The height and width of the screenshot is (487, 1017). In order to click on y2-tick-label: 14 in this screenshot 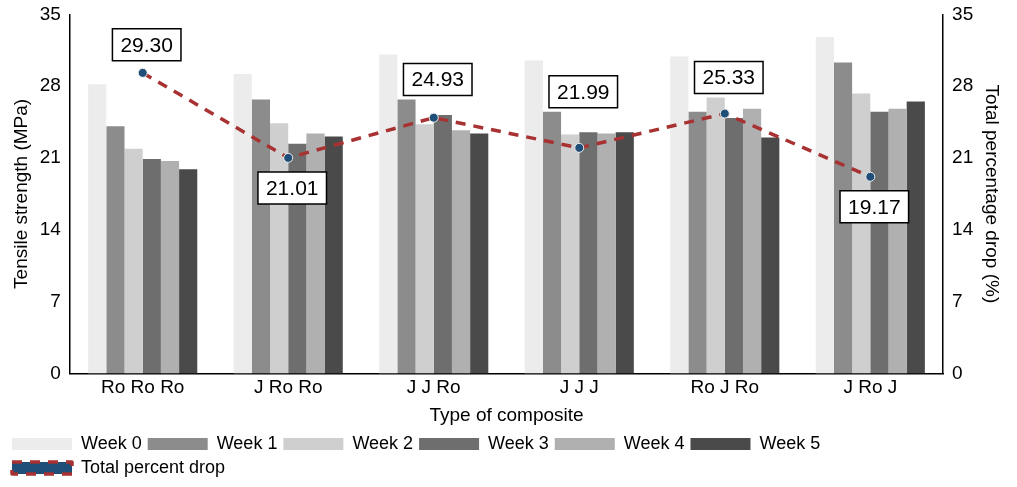, I will do `click(963, 229)`.